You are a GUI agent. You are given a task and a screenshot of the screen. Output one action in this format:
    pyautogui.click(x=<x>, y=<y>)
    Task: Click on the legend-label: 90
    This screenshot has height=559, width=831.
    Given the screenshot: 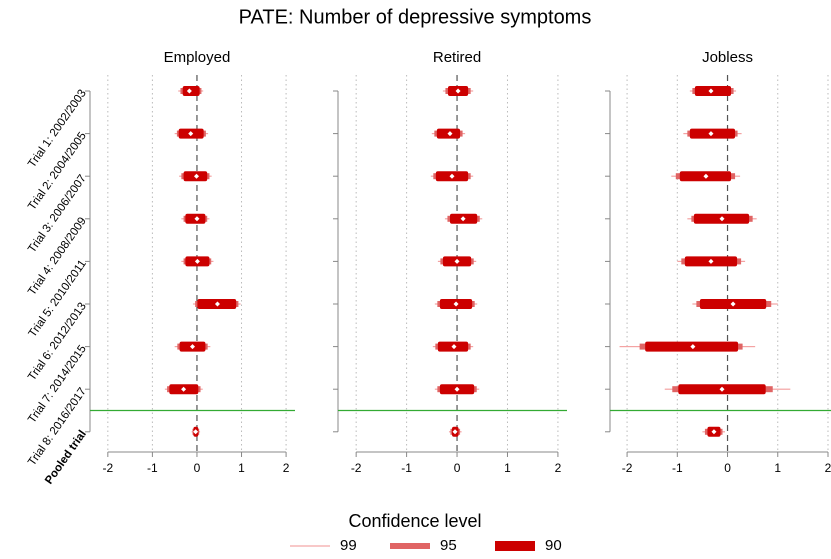 What is the action you would take?
    pyautogui.click(x=553, y=545)
    